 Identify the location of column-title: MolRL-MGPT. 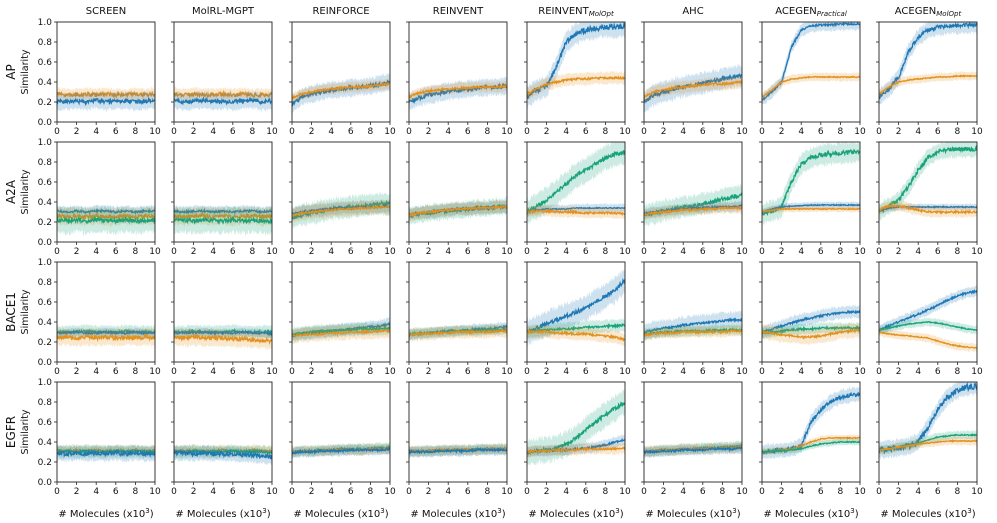
(223, 11).